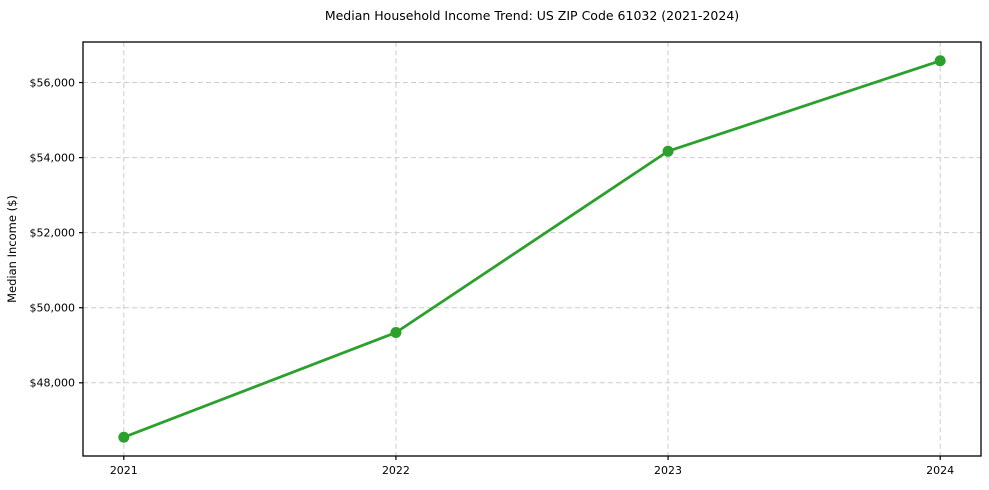 This screenshot has height=490, width=989. I want to click on y-axis-label: Median Income ($), so click(12, 249).